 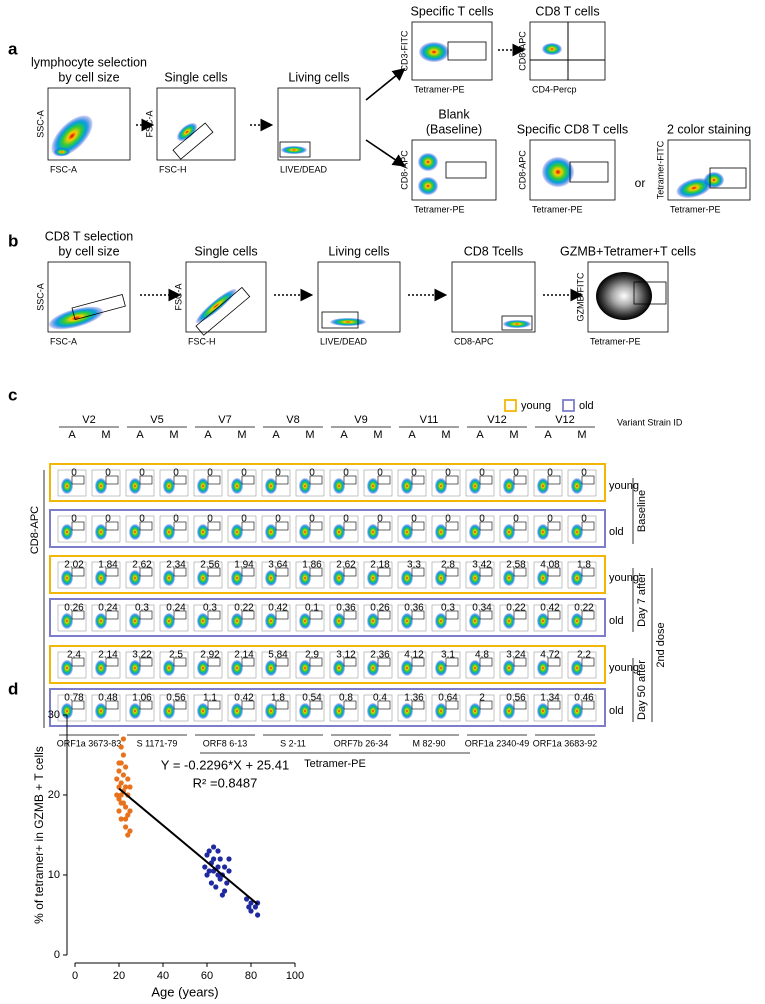 What do you see at coordinates (565, 743) in the screenshot?
I see `epitope-label: ORF1a 3683-92` at bounding box center [565, 743].